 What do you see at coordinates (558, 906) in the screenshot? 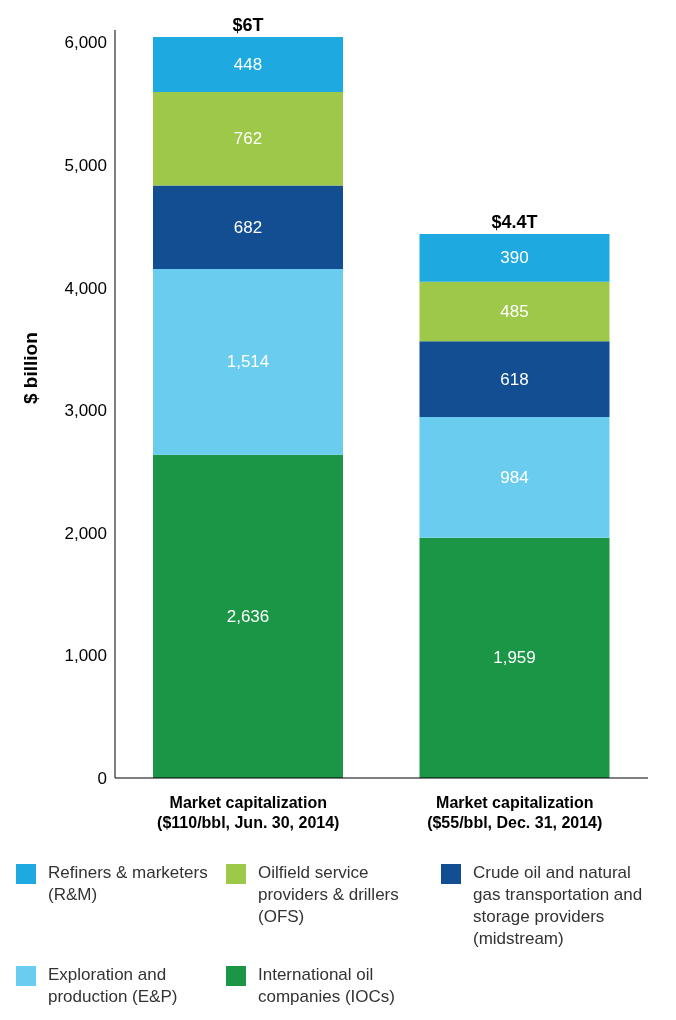
I see `legend-label: Crude oil and natural gas transportation and storage providers (midstream)` at bounding box center [558, 906].